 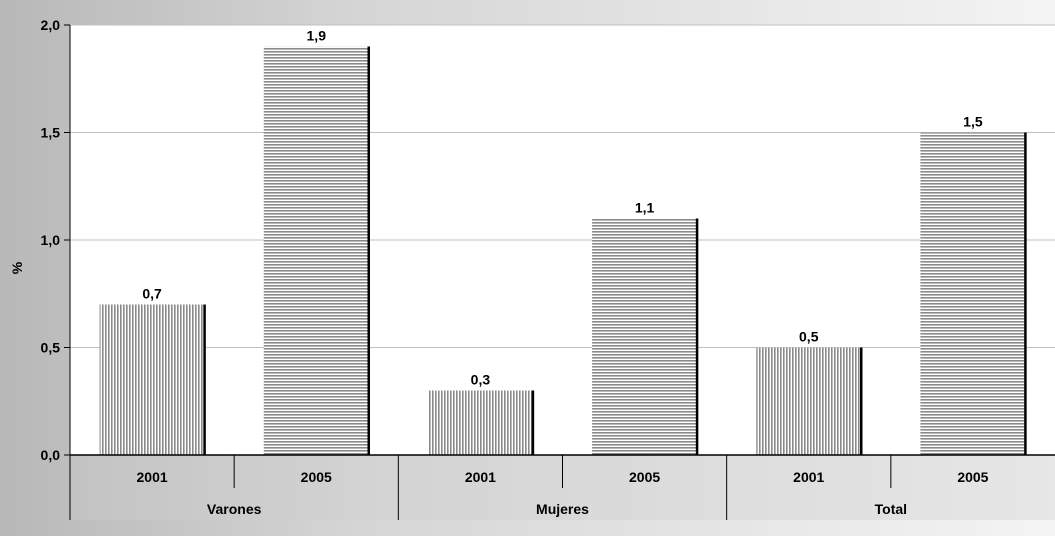 I want to click on group-label: Mujeres, so click(x=562, y=509).